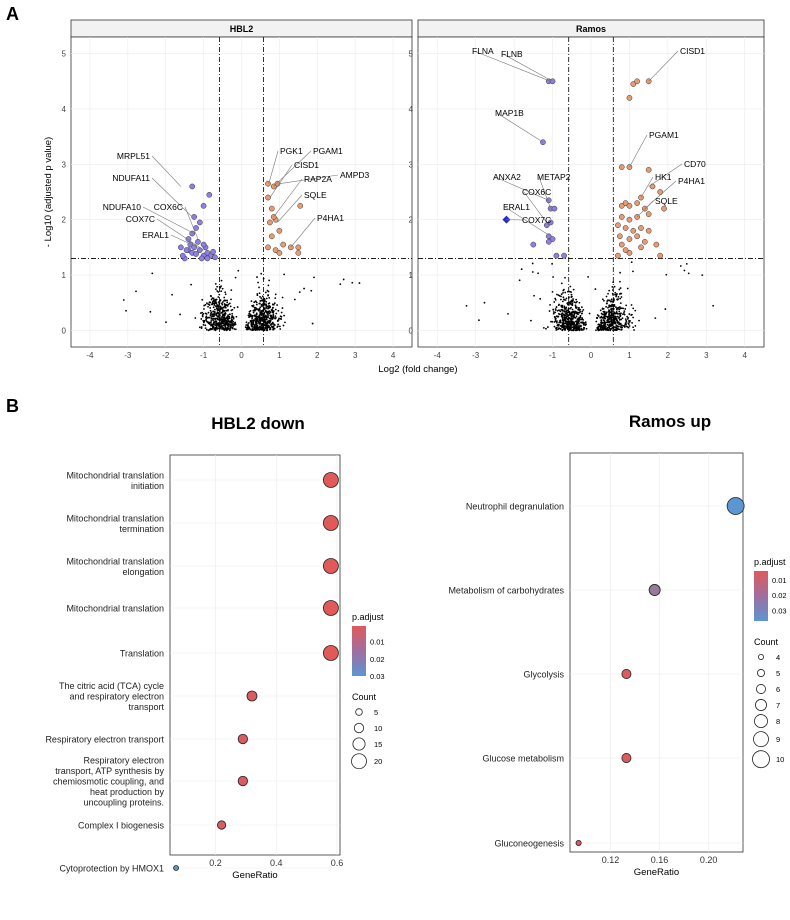  I want to click on gene-label: MRPL51, so click(133, 156).